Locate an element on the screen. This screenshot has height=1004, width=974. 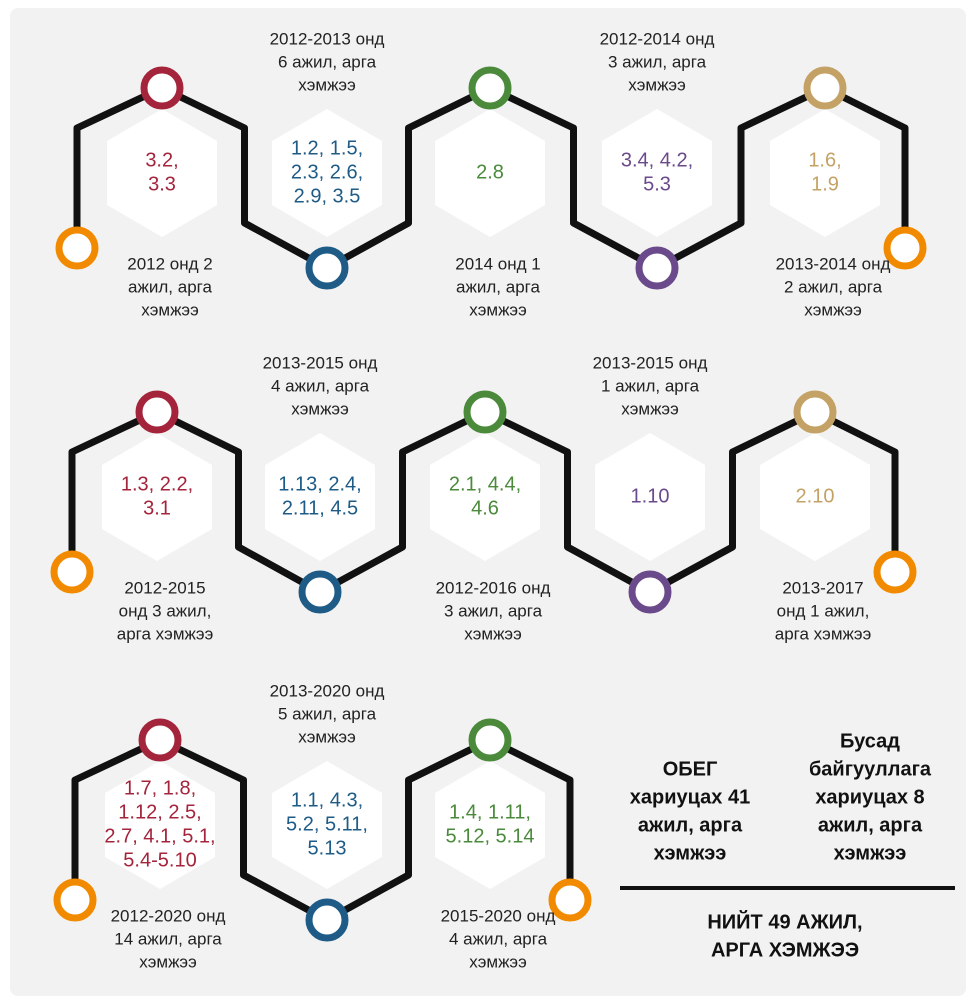
hex-code: 5.13 is located at coordinates (327, 848).